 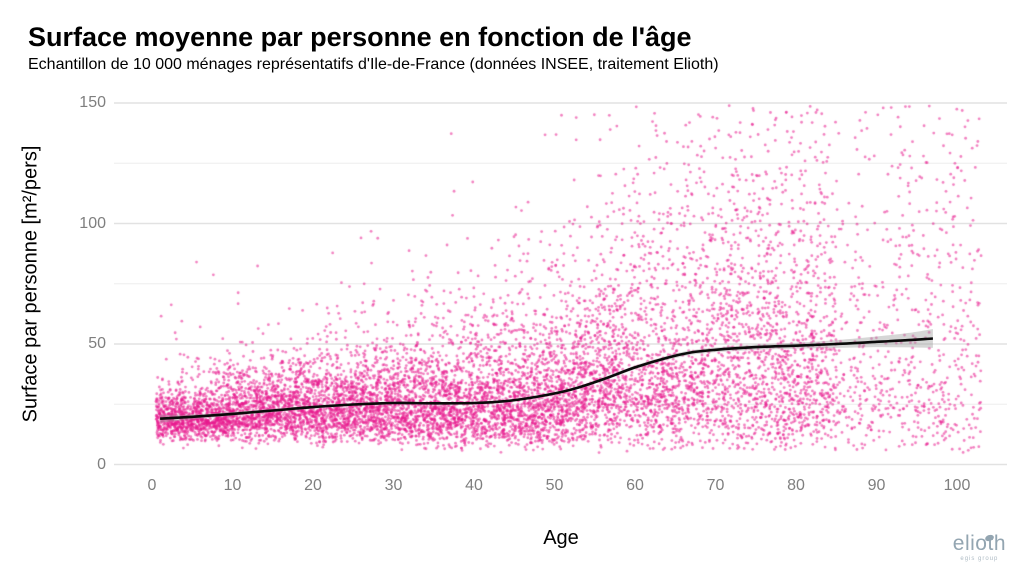 What do you see at coordinates (232, 485) in the screenshot?
I see `x-tick-label: 10` at bounding box center [232, 485].